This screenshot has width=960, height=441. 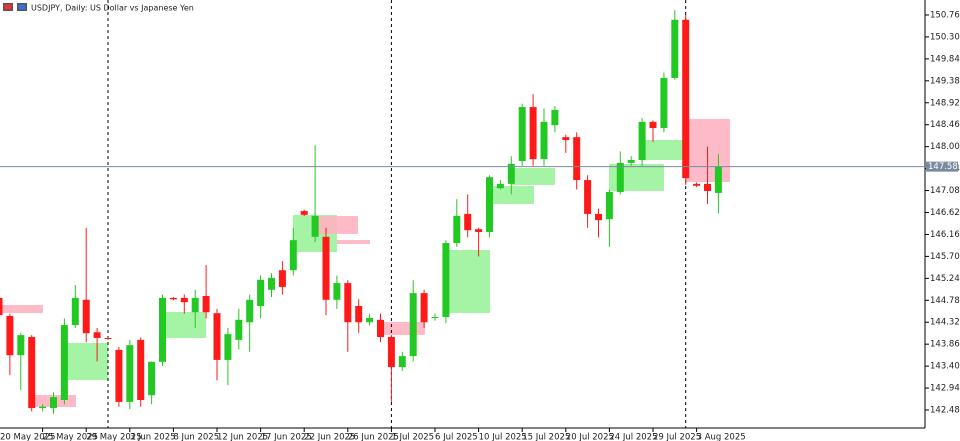 I want to click on x-tick-label: 10 Jul 2025, so click(x=503, y=437).